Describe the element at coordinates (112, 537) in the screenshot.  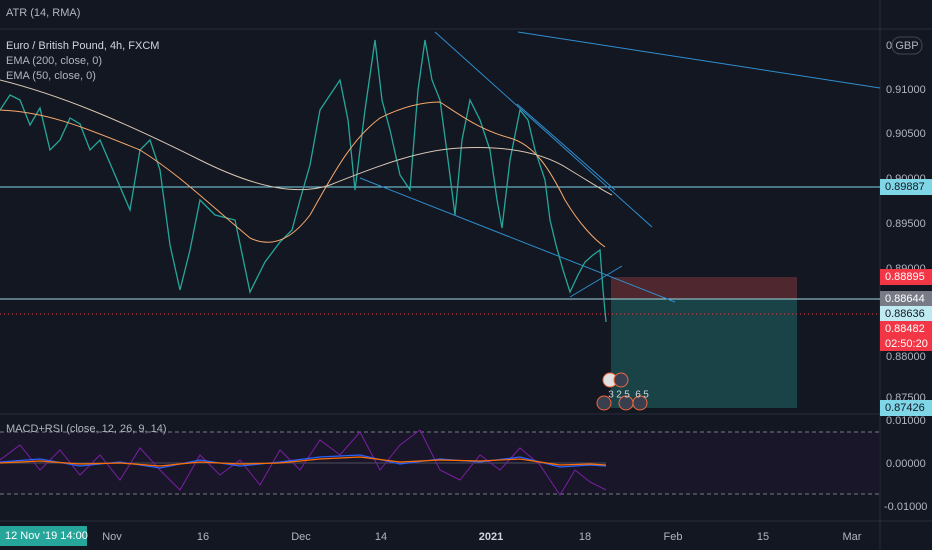
I see `time-tick: Nov` at that location.